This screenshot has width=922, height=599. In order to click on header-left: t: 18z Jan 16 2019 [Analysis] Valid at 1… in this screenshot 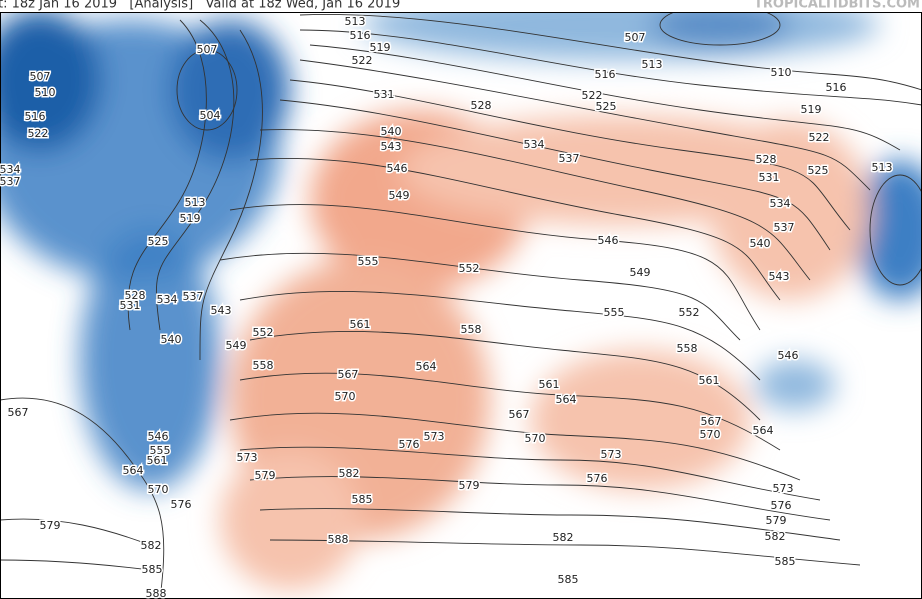, I will do `click(200, 6)`.